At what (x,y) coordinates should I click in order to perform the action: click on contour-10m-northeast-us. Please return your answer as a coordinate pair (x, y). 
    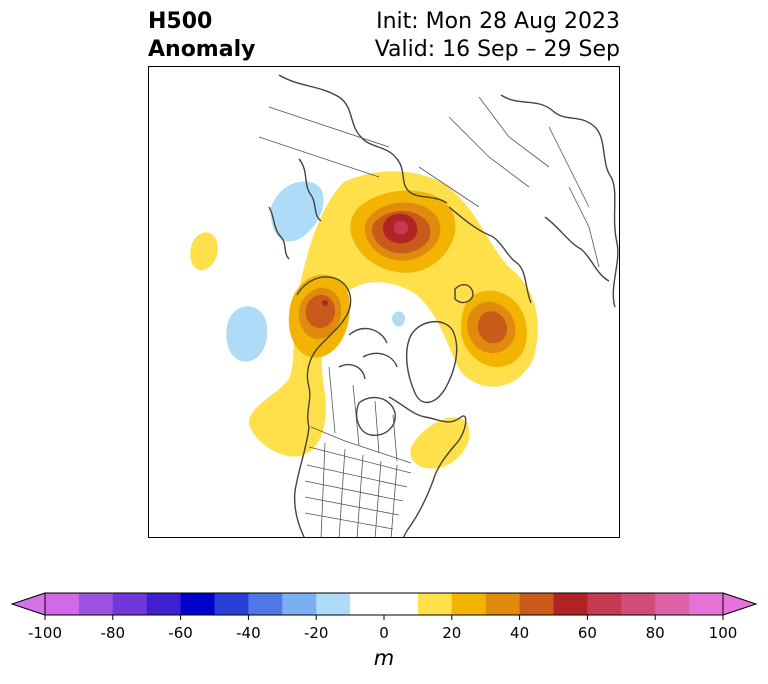
    Looking at the image, I should click on (440, 443).